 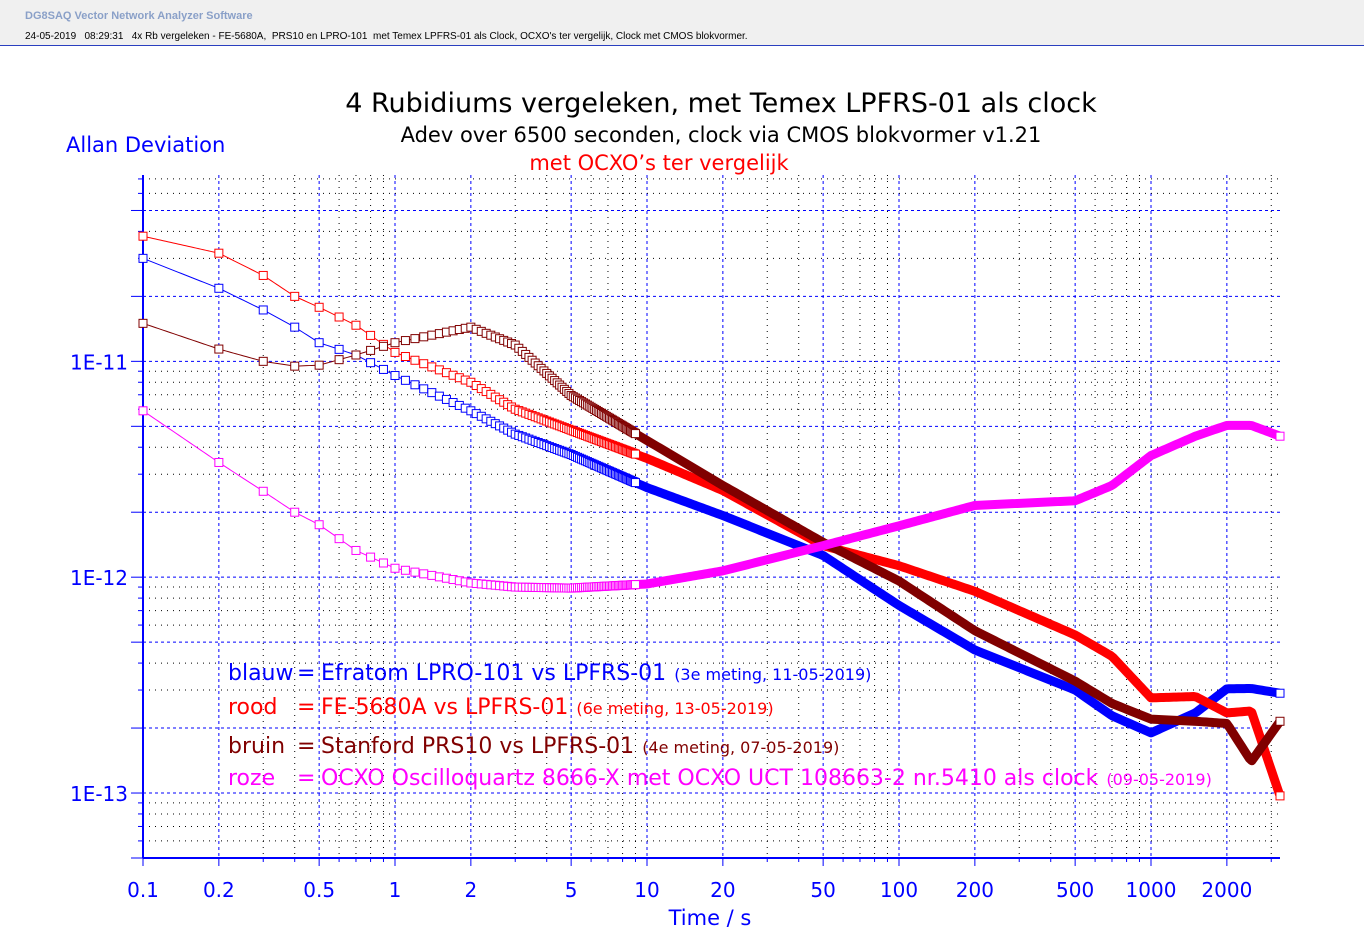 What do you see at coordinates (740, 747) in the screenshot?
I see `legend-note: (4e meting, 07-05-2019)` at bounding box center [740, 747].